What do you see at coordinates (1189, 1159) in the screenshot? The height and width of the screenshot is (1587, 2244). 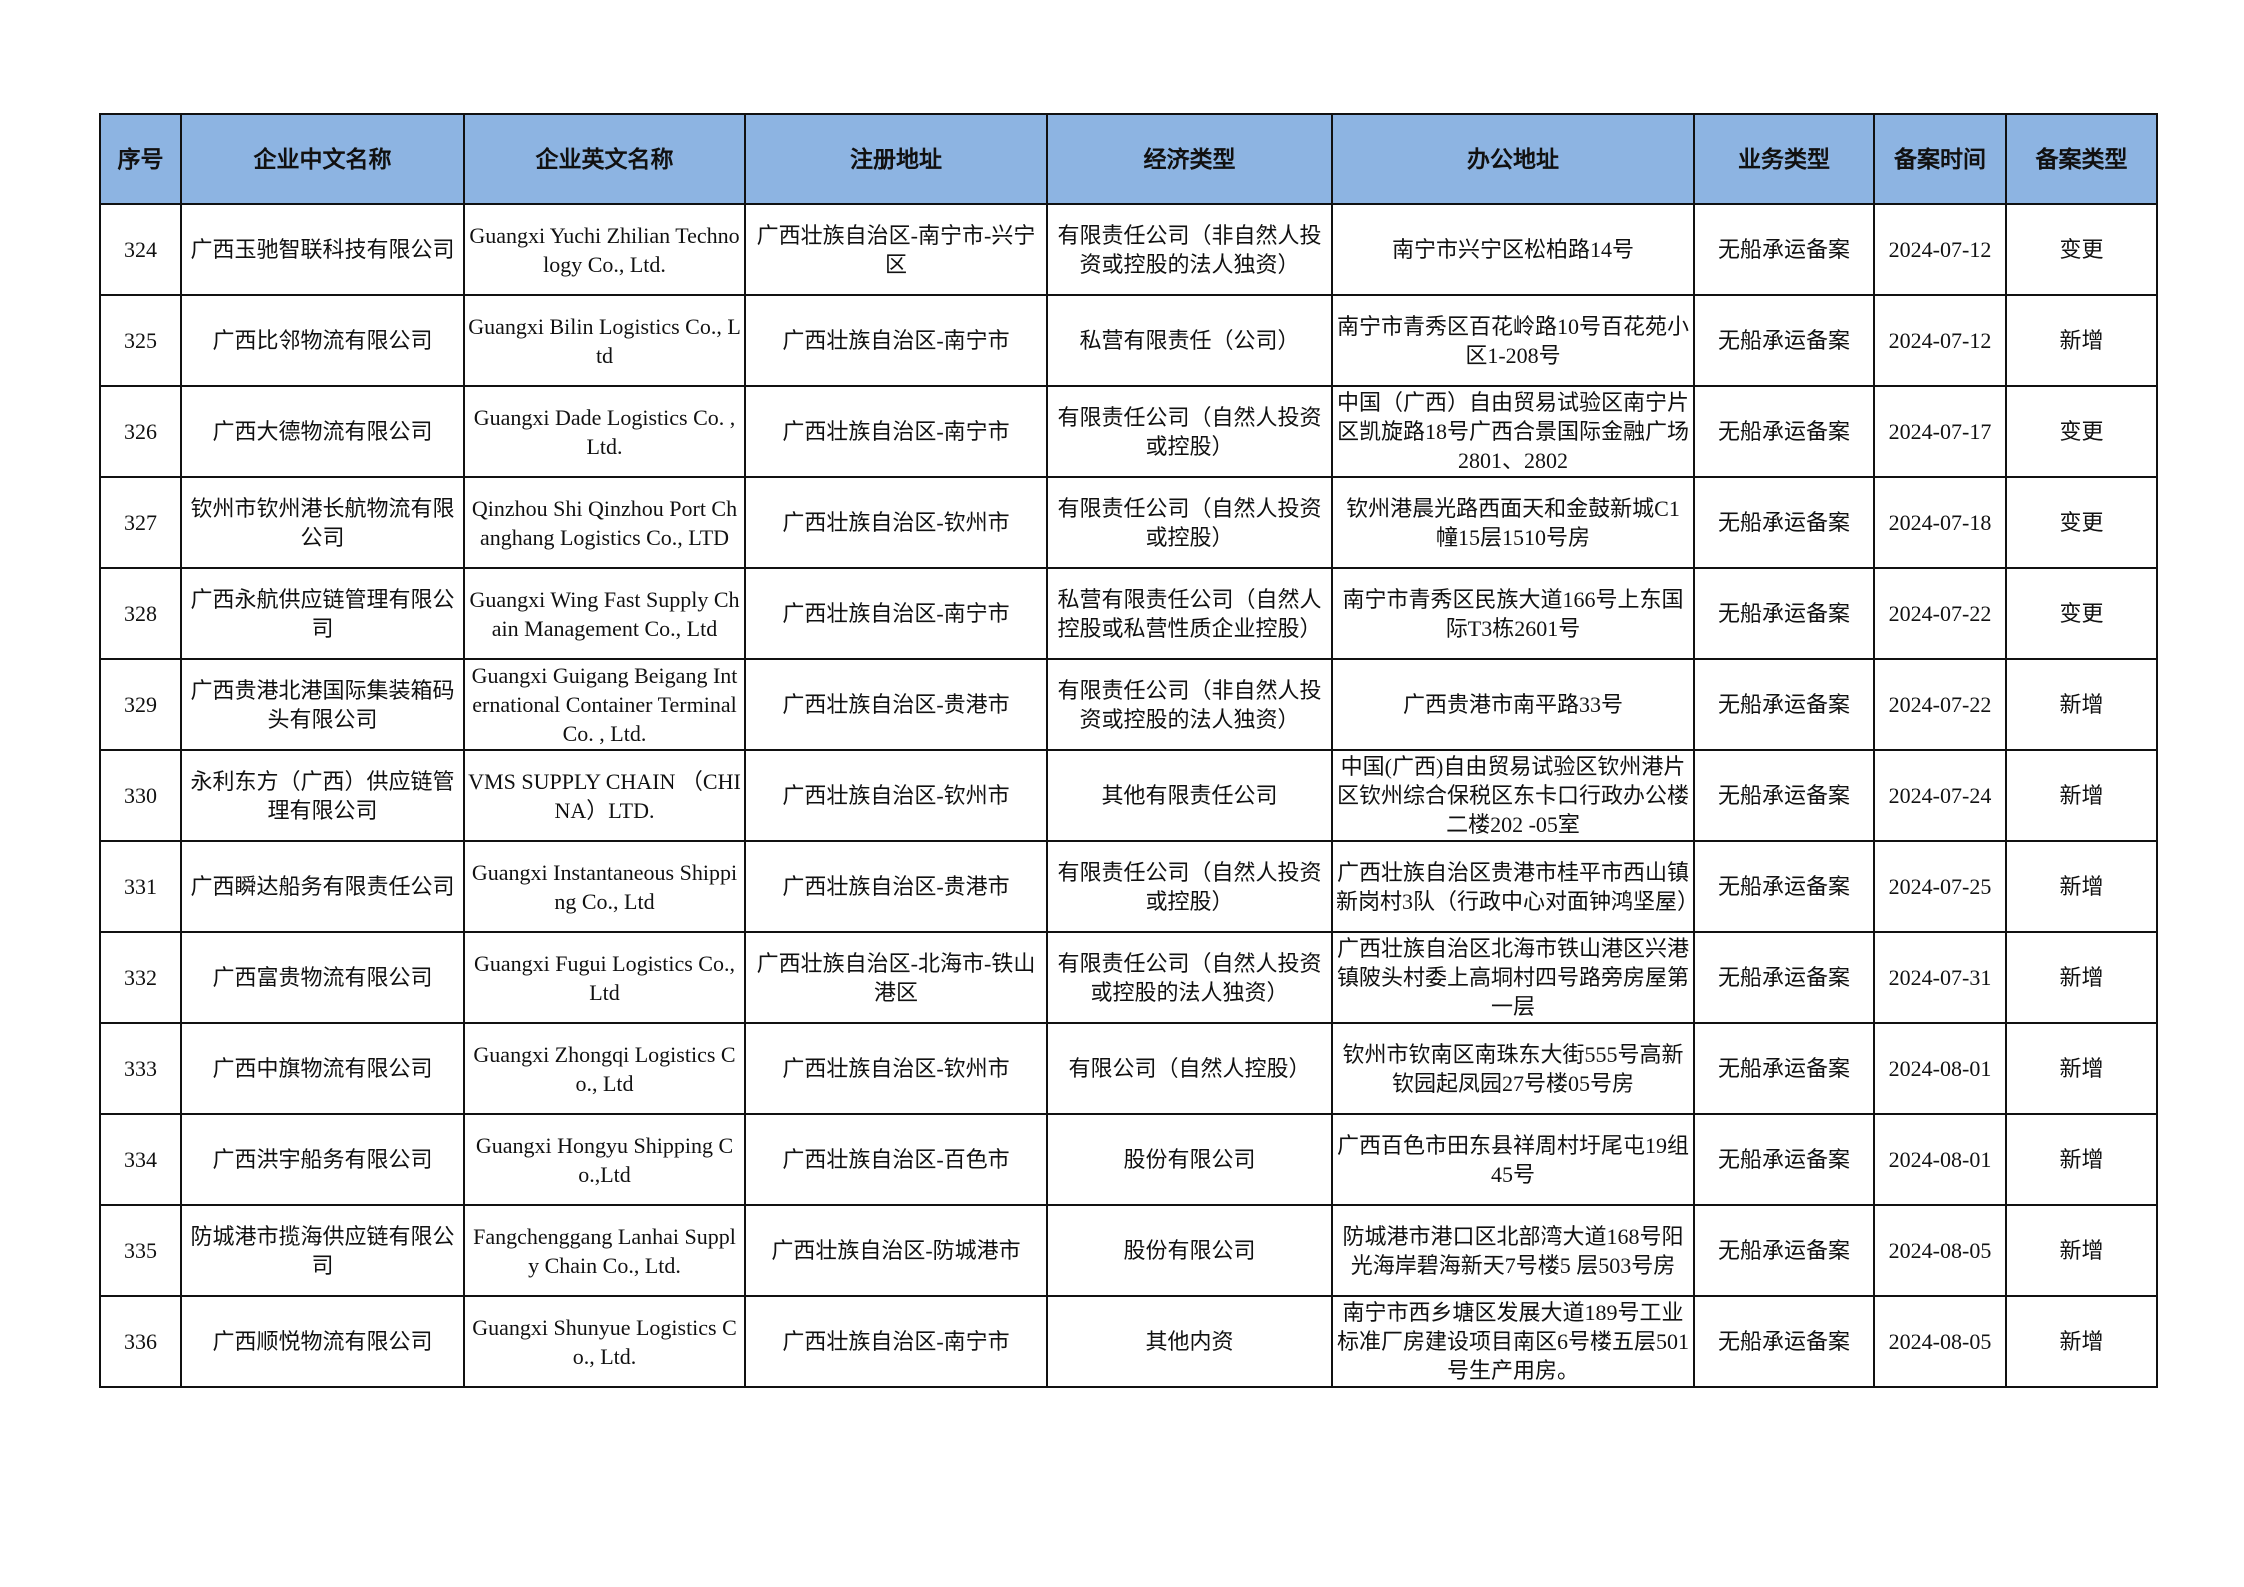 I see `cell-econ-type: 股份有限公司` at bounding box center [1189, 1159].